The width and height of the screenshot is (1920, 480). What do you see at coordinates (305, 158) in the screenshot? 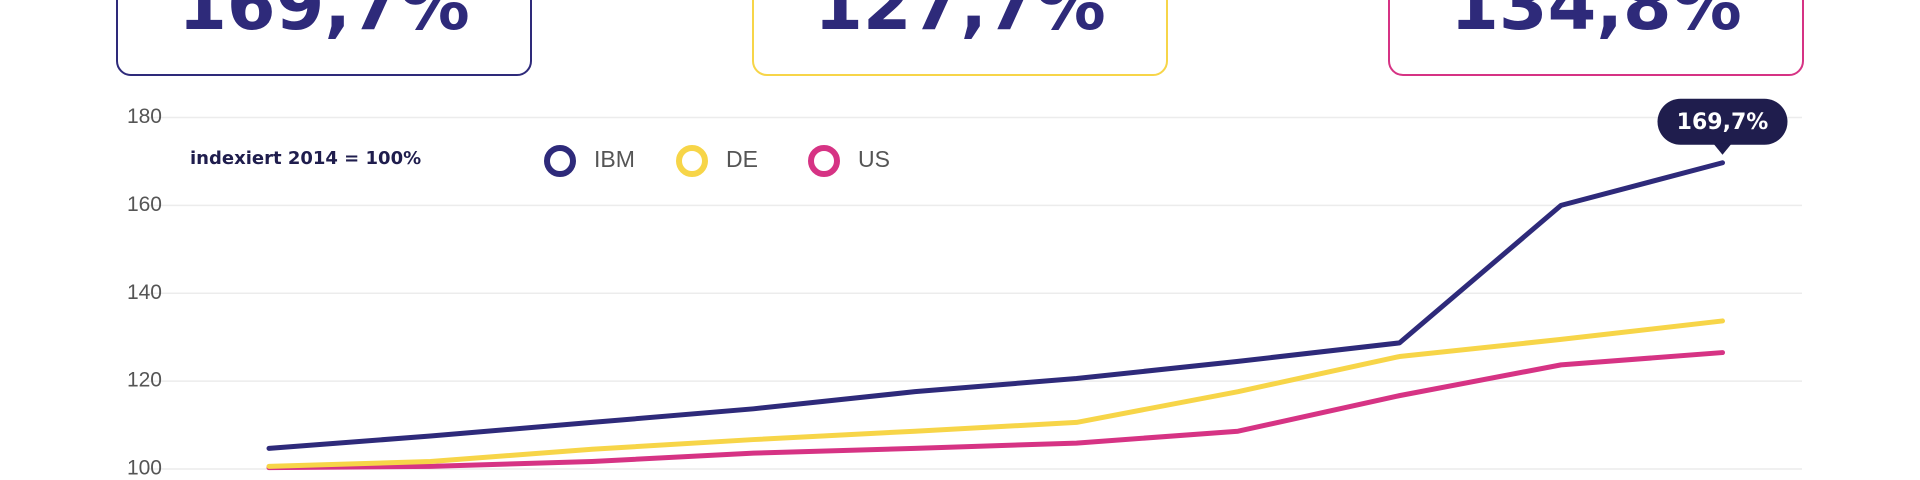
I see `annotation: indexiert 2014 = 100%` at bounding box center [305, 158].